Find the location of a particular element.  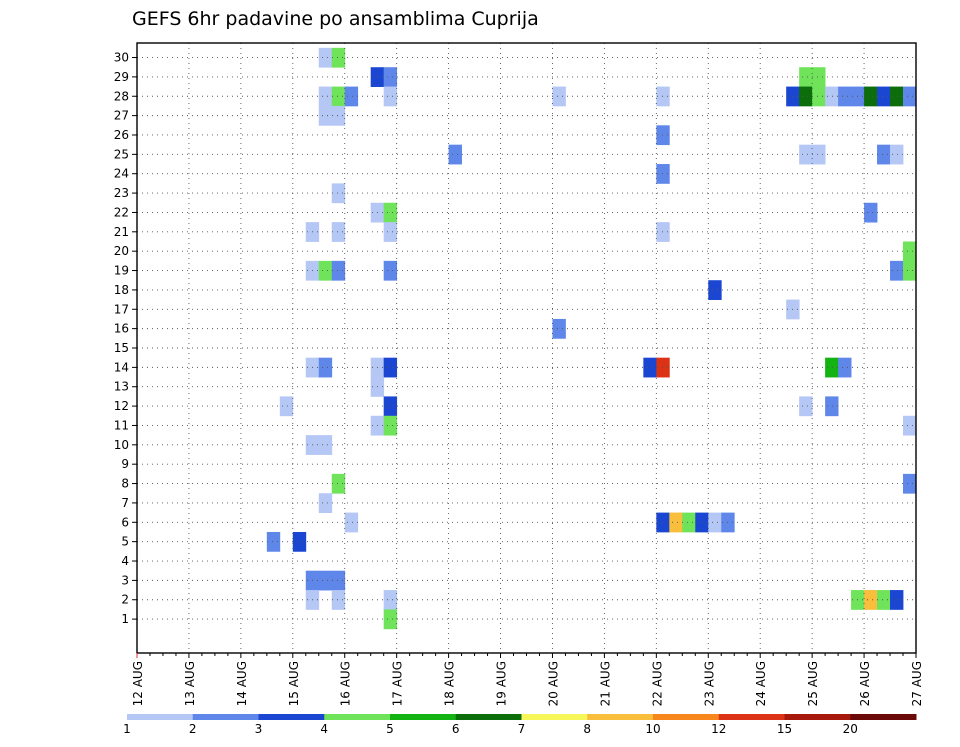

y-tick-label: 27 is located at coordinates (121, 116).